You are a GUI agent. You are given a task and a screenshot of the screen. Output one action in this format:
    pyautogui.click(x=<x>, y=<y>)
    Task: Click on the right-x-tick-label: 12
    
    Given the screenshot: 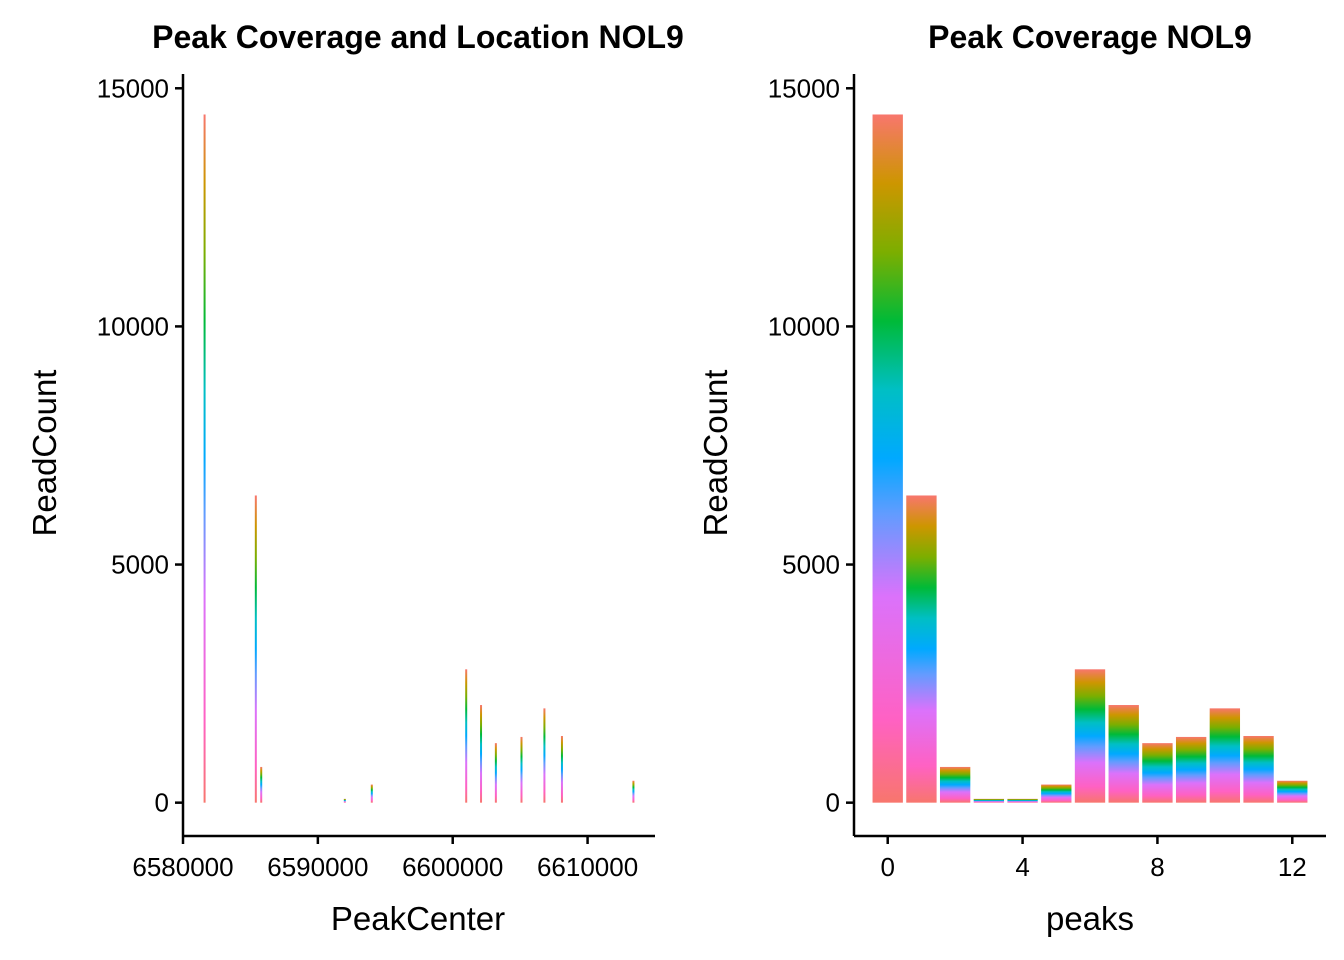 What is the action you would take?
    pyautogui.click(x=1292, y=867)
    